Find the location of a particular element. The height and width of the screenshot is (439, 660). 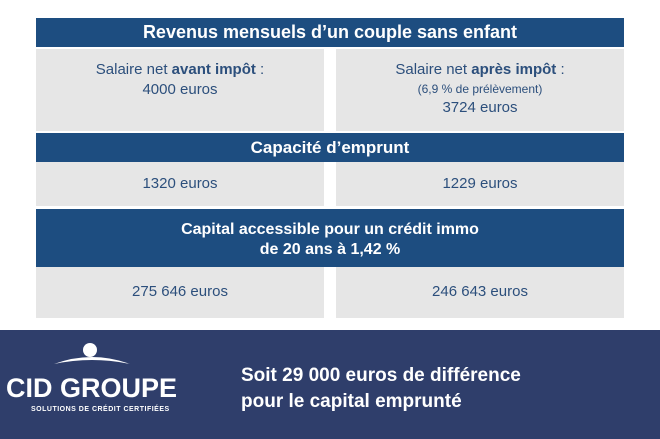

label-bold: après impôt is located at coordinates (514, 69).